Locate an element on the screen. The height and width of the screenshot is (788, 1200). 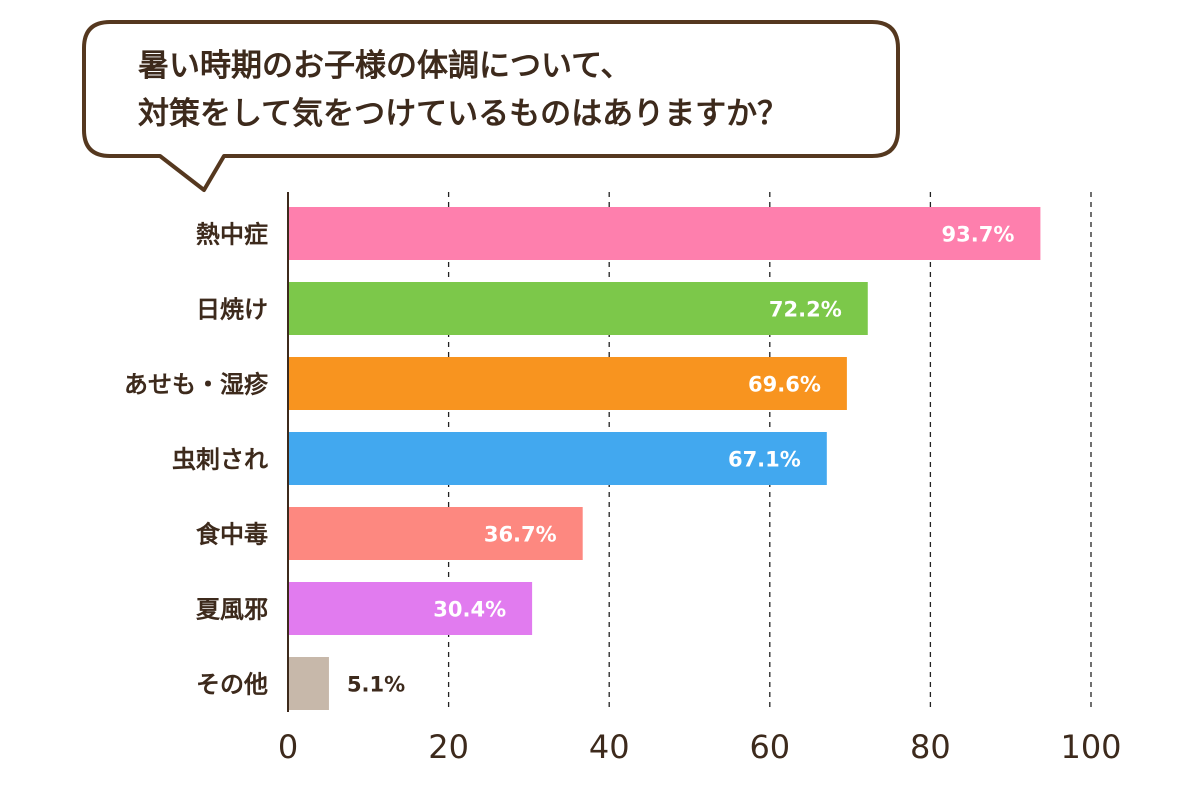
data-label: 36.7% is located at coordinates (520, 535).